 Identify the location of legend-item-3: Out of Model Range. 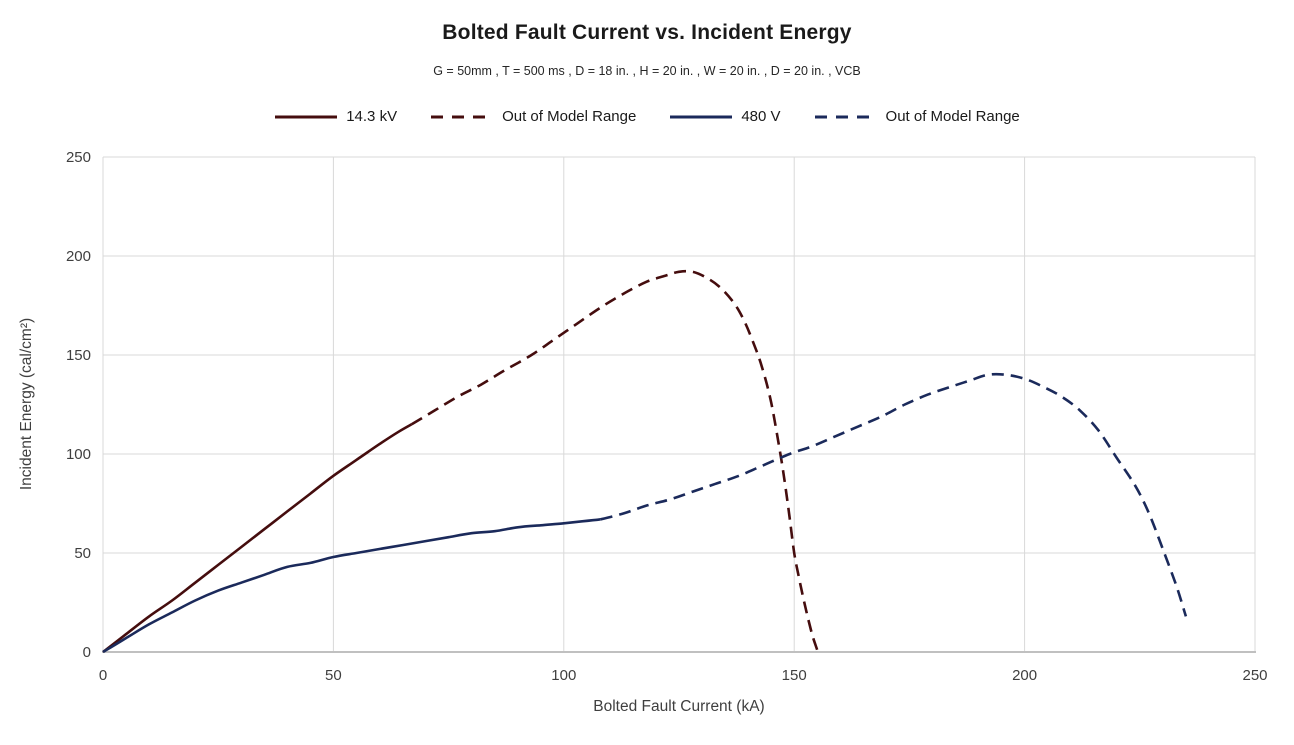
(917, 116).